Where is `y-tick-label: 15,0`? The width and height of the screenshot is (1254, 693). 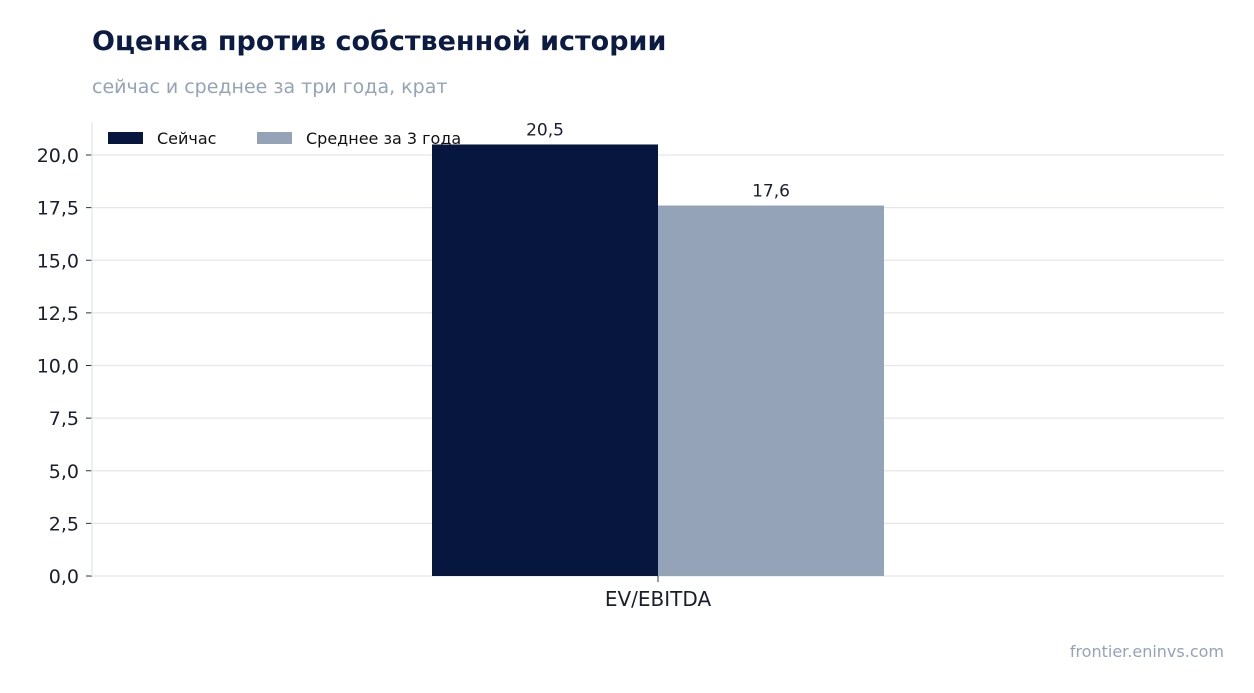 y-tick-label: 15,0 is located at coordinates (58, 261).